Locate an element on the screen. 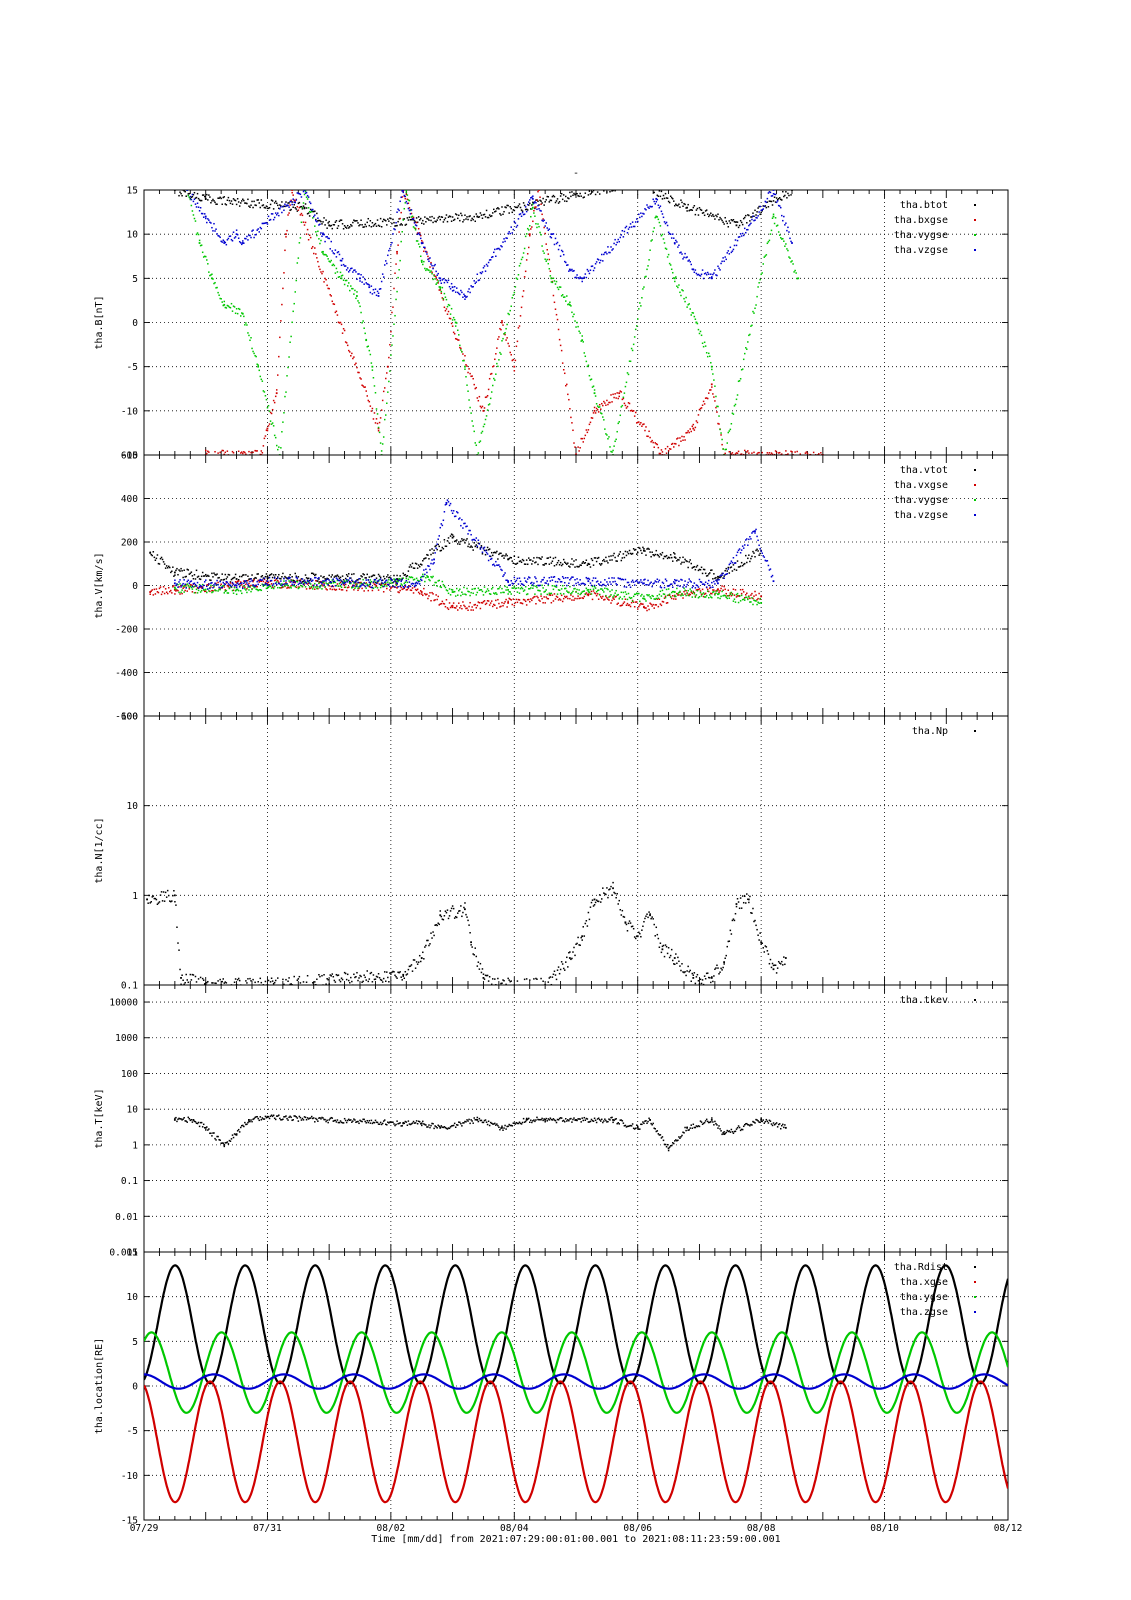 The height and width of the screenshot is (1600, 1131). series-tha-vygse is located at coordinates (468, 589).